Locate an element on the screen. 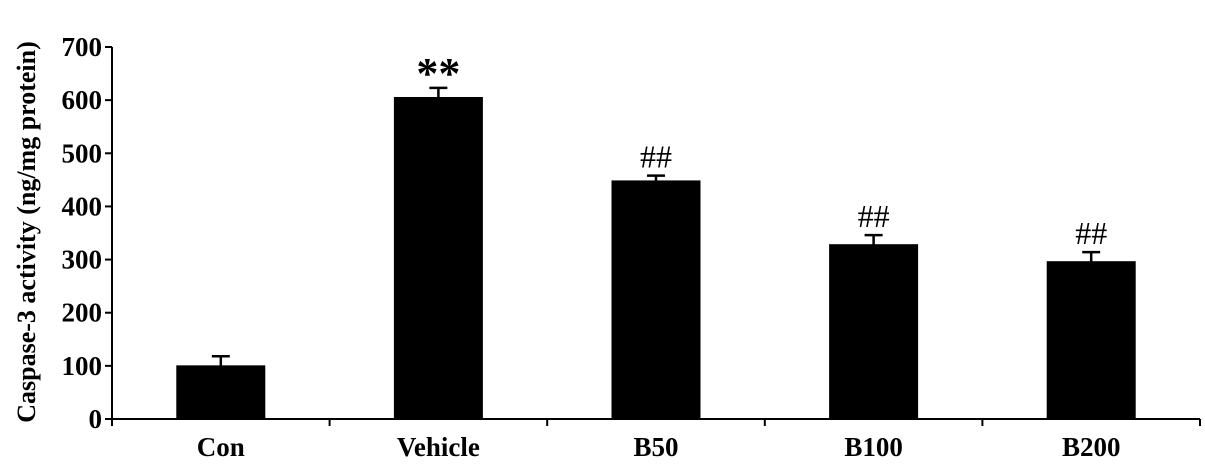 The width and height of the screenshot is (1205, 470). x-tick-label-vehicle: Vehicle is located at coordinates (438, 447).